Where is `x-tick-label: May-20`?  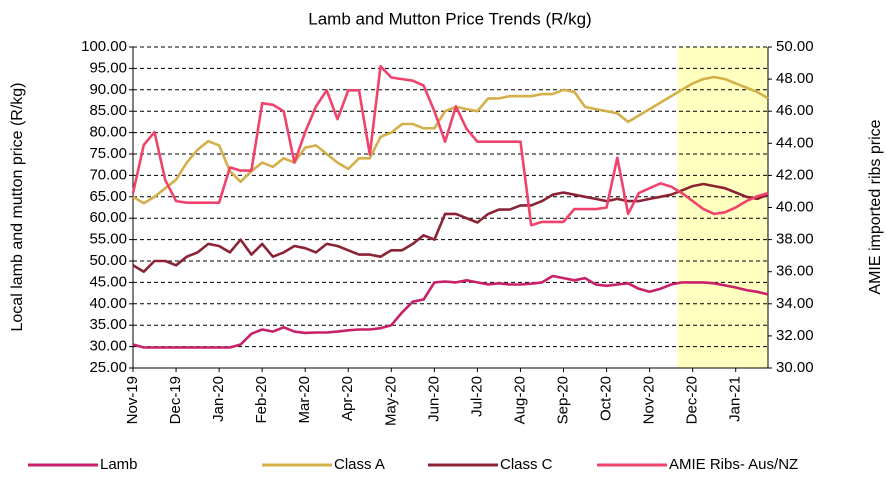 x-tick-label: May-20 is located at coordinates (390, 401).